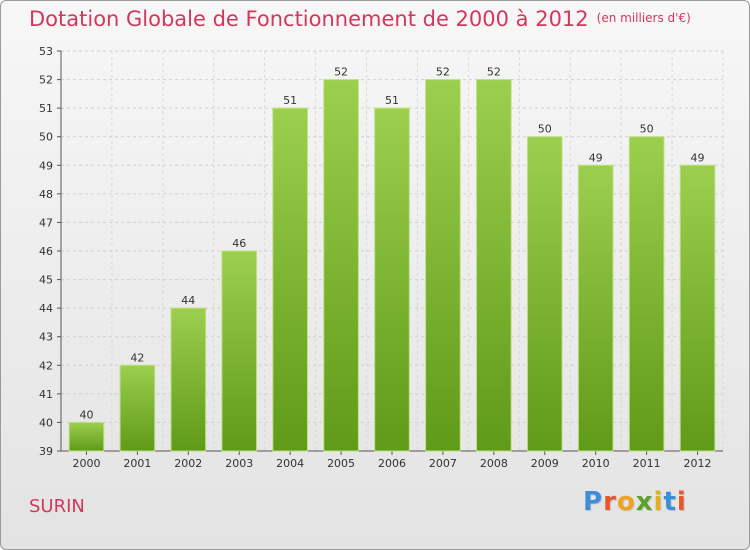 This screenshot has height=550, width=750. What do you see at coordinates (137, 463) in the screenshot?
I see `x-tick-label: 2001` at bounding box center [137, 463].